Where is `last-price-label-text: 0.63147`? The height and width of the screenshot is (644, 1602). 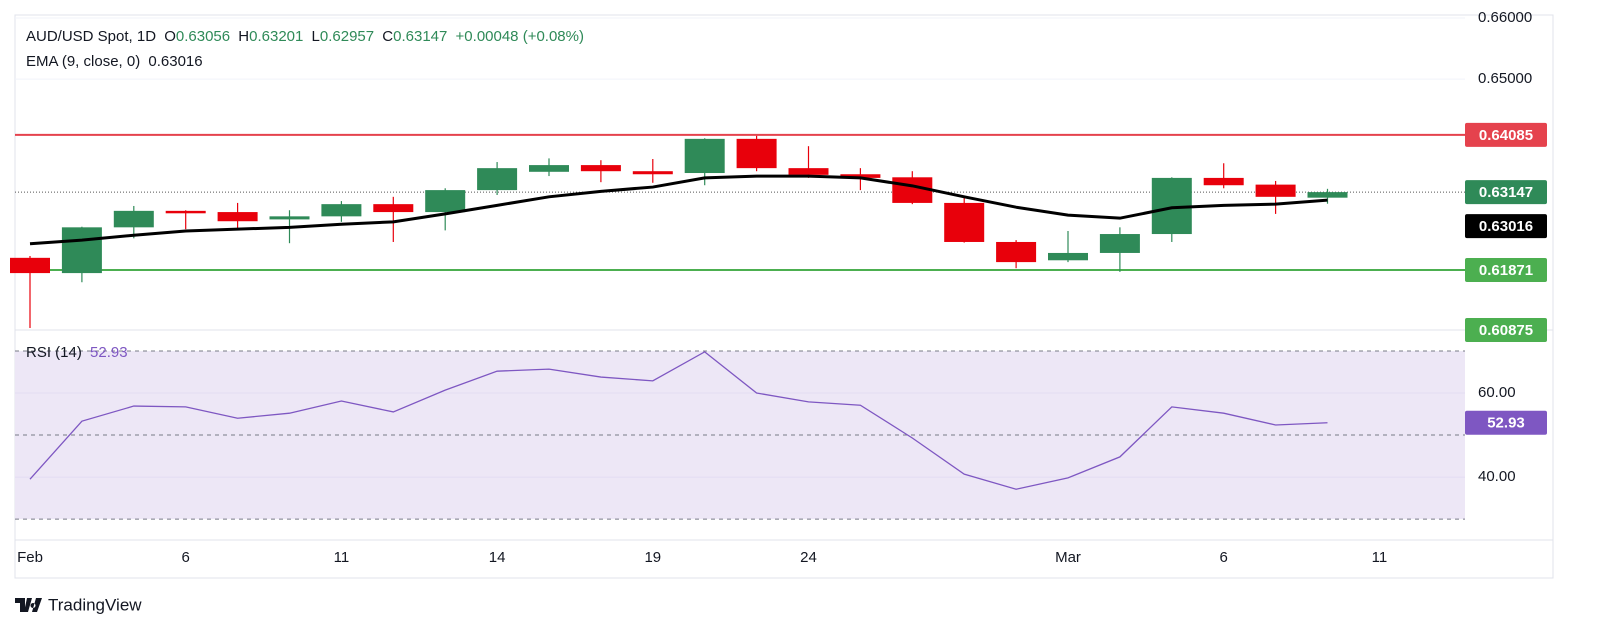
last-price-label-text: 0.63147 is located at coordinates (1506, 192).